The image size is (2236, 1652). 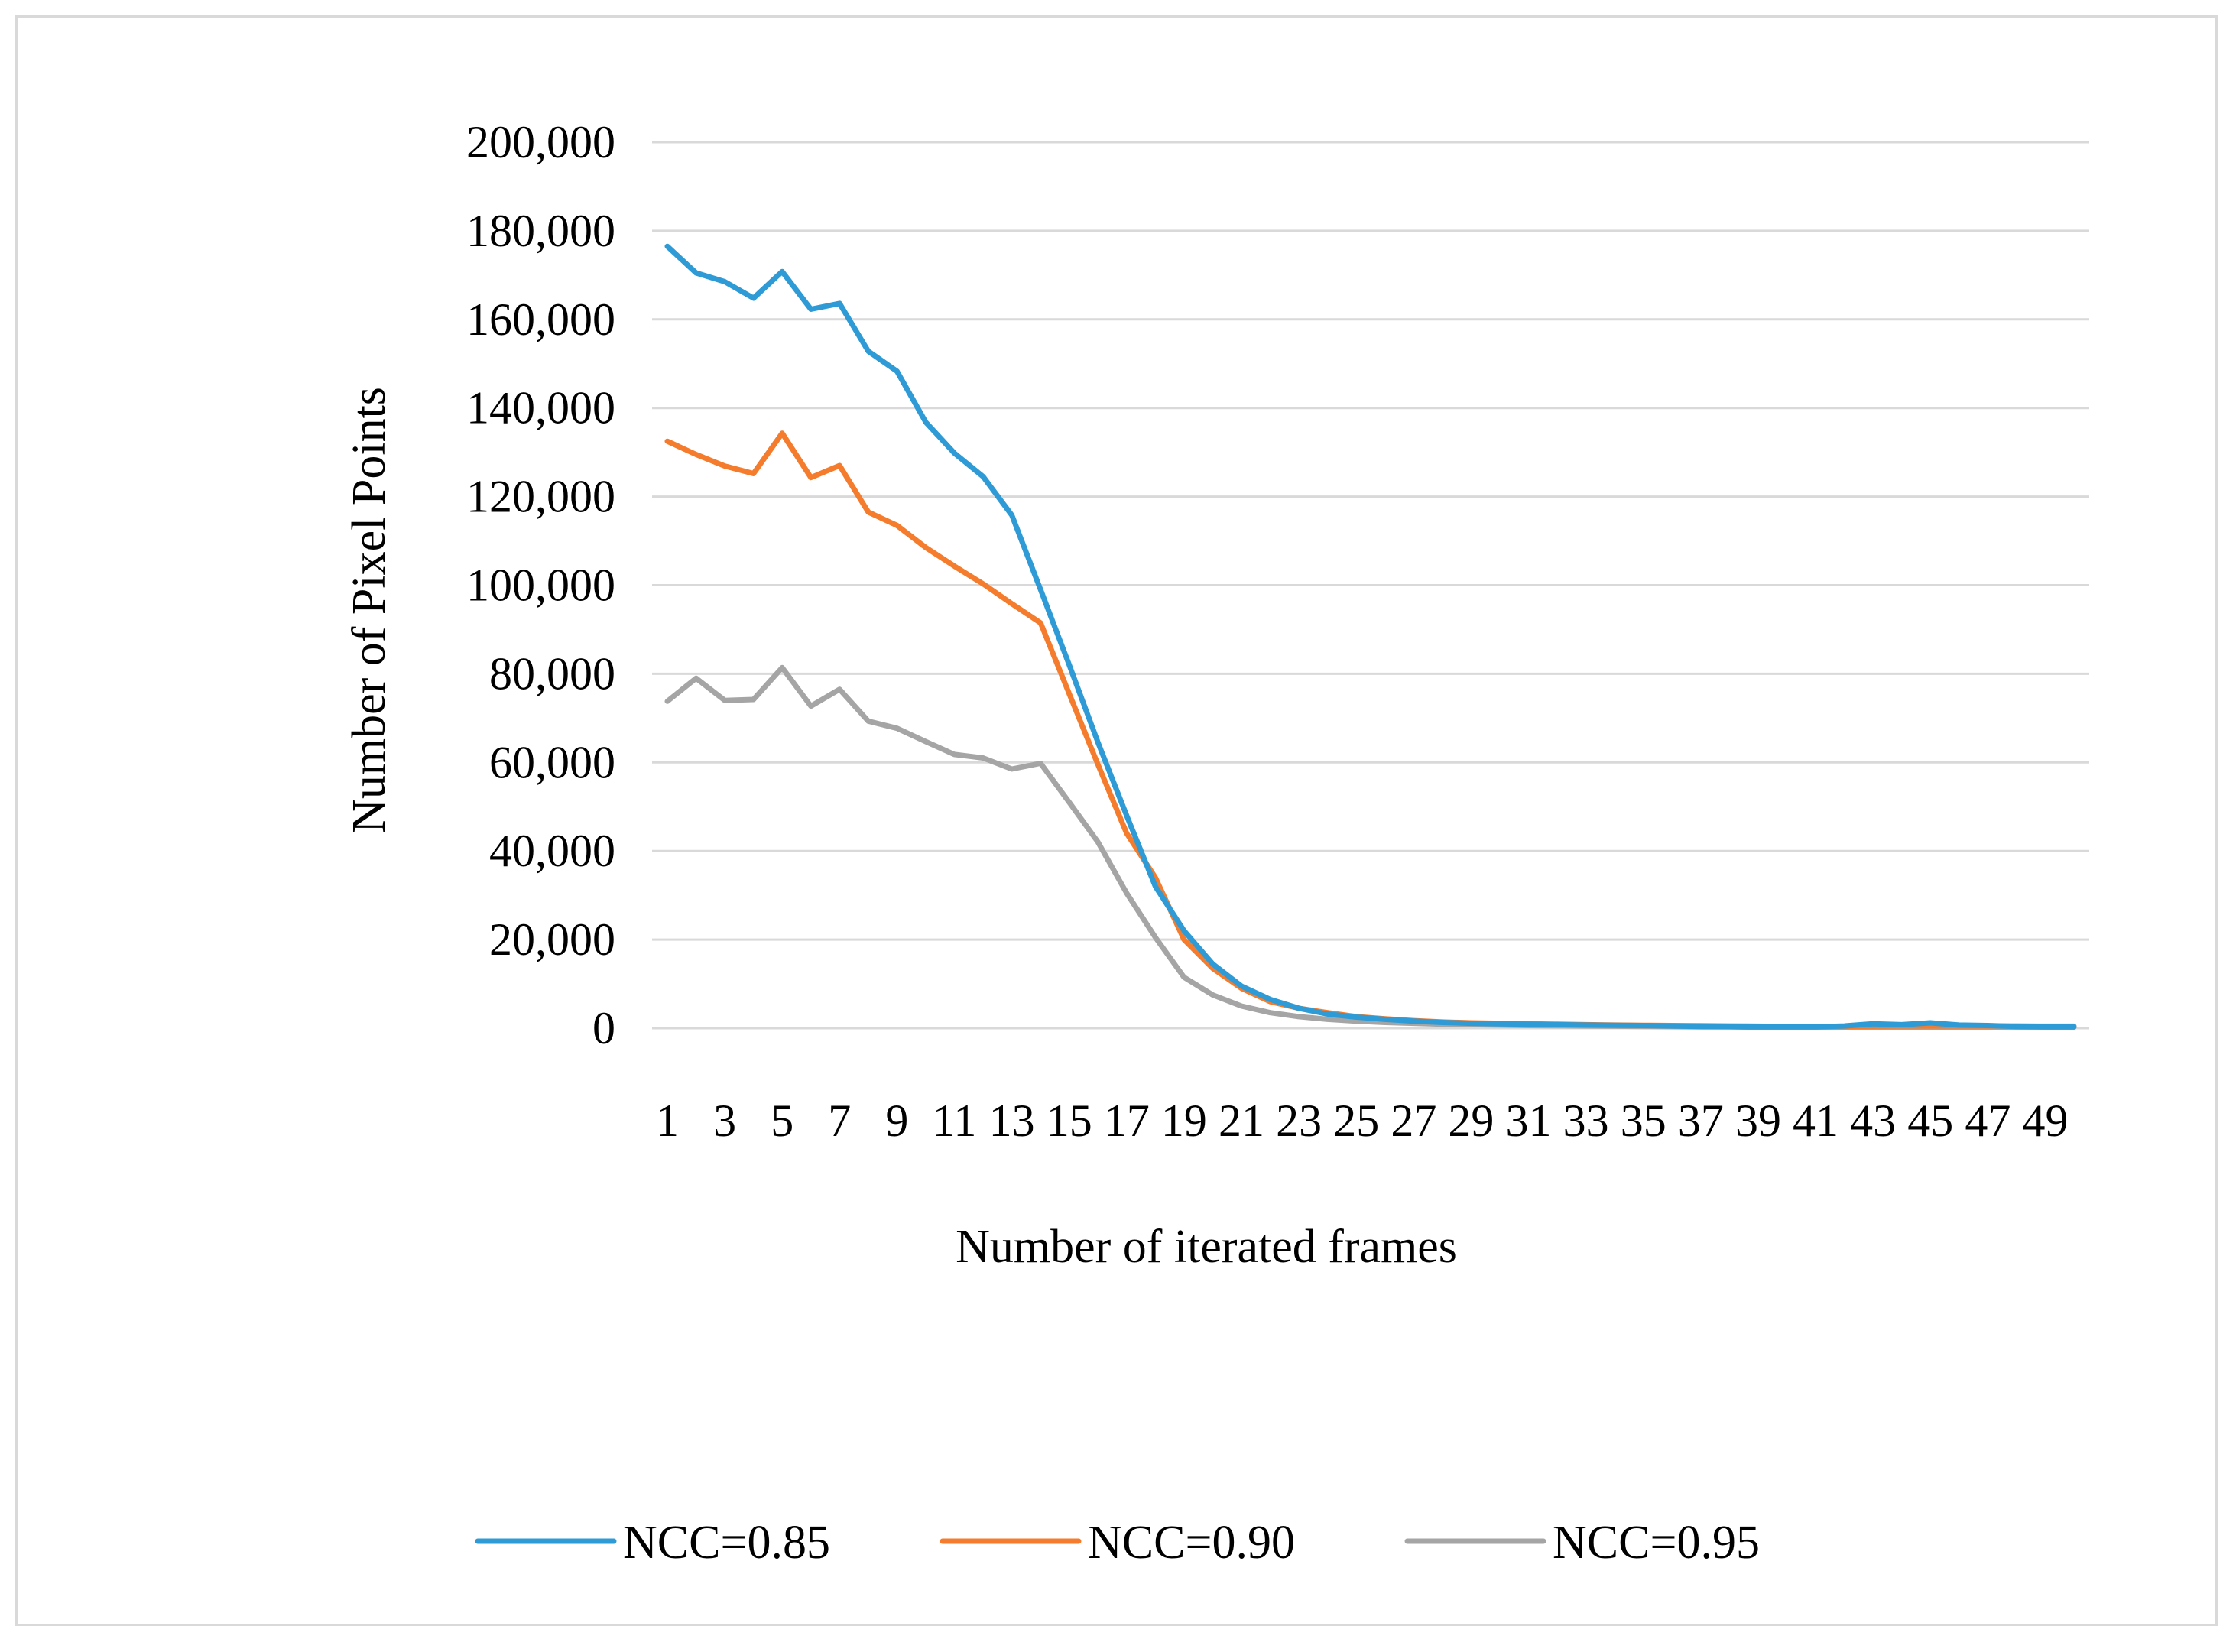 What do you see at coordinates (552, 851) in the screenshot?
I see `y-tick-label: 40,000` at bounding box center [552, 851].